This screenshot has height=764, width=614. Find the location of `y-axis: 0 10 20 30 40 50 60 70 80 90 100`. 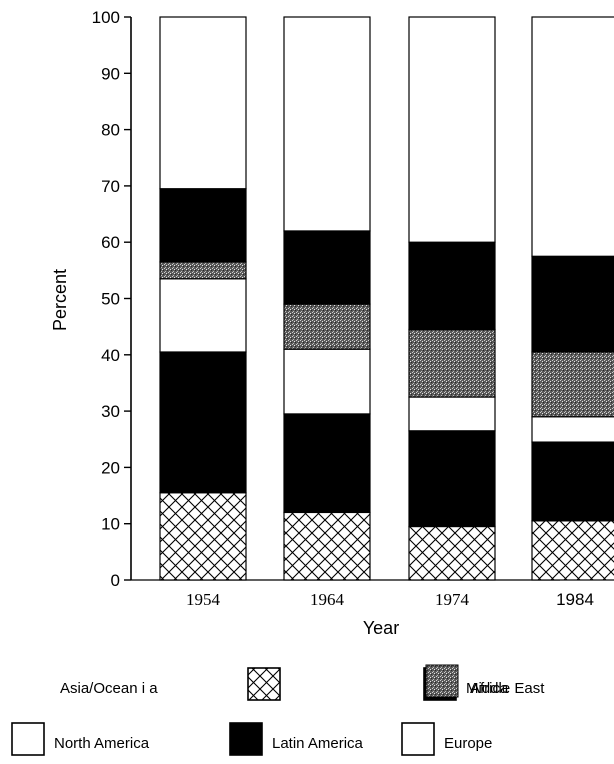

y-axis: 0 10 20 30 40 50 60 70 80 90 100 is located at coordinates (112, 299).